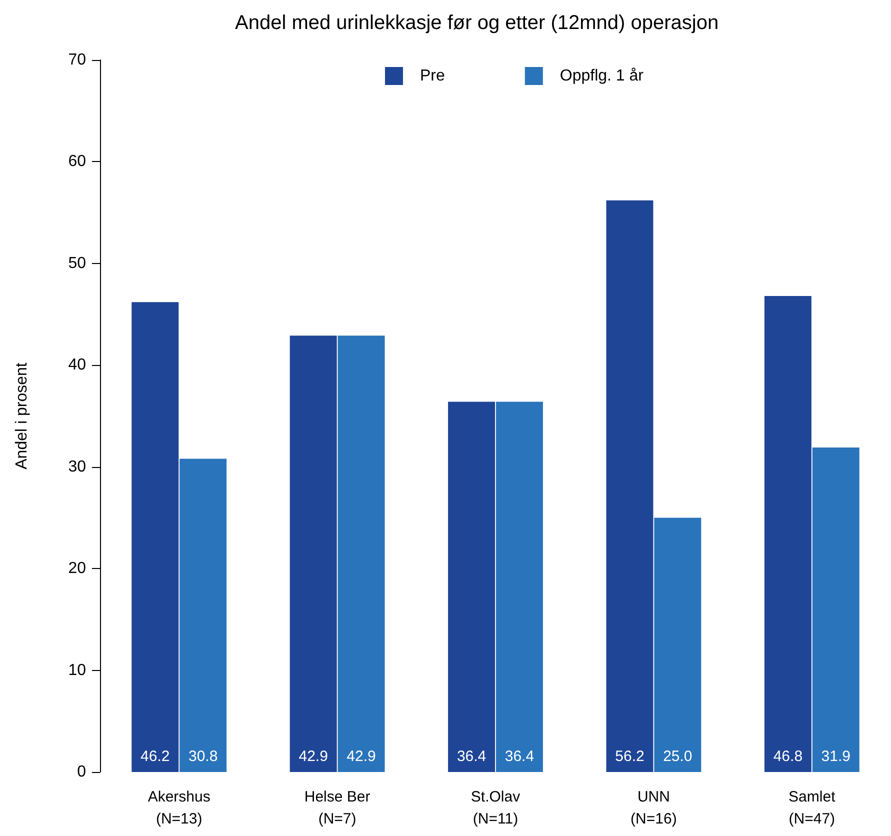  What do you see at coordinates (77, 569) in the screenshot?
I see `y-tick-label: 20` at bounding box center [77, 569].